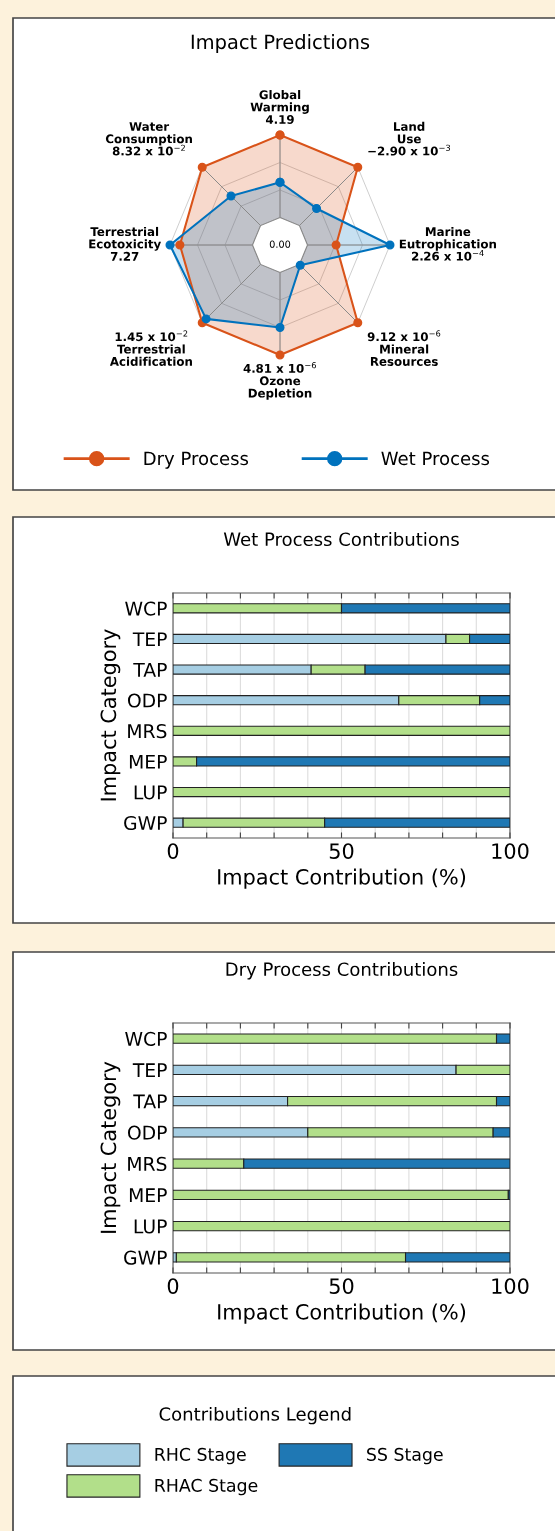 The height and width of the screenshot is (1531, 555). What do you see at coordinates (150, 348) in the screenshot?
I see `spoke-label: 1.45 x 10$^{−2}$ Terrestrial Acidification` at bounding box center [150, 348].